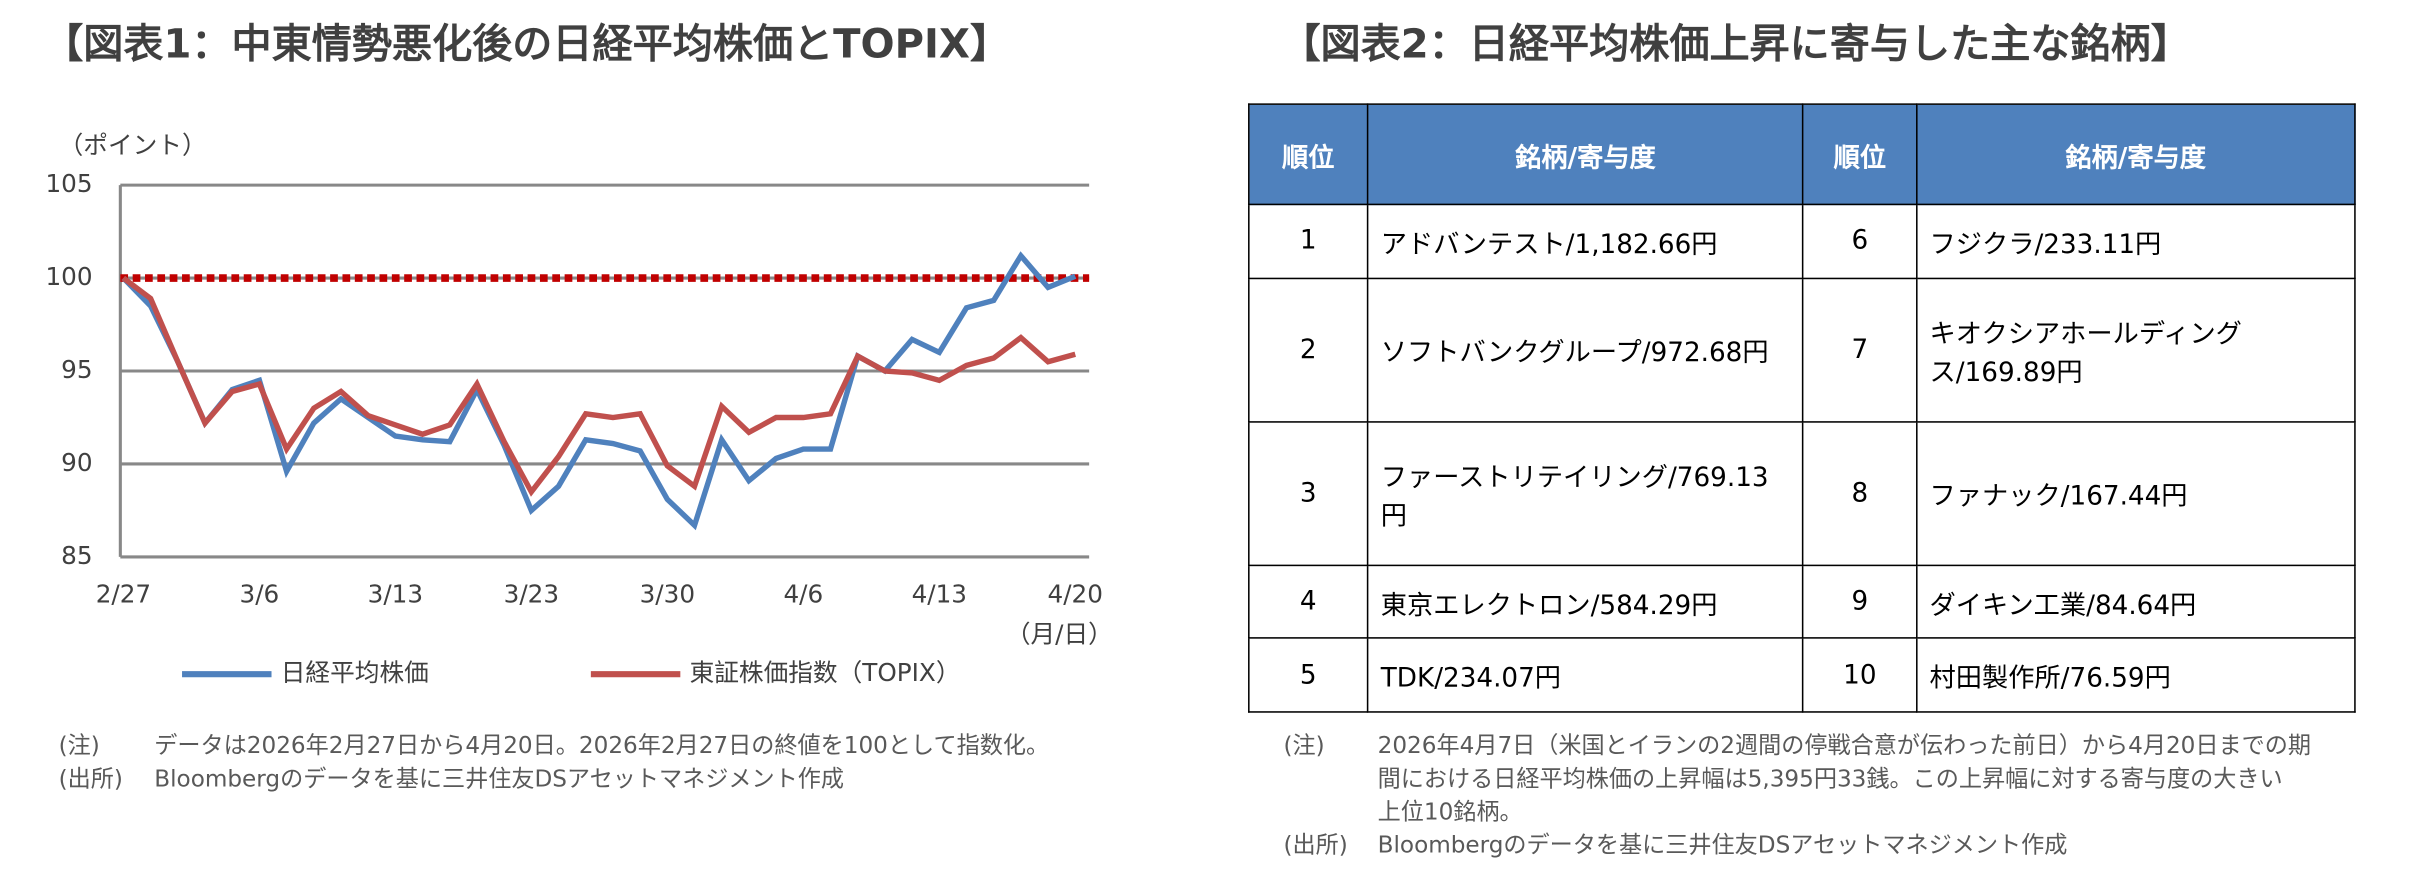  What do you see at coordinates (1585, 349) in the screenshot?
I see `stock-cell: ソフトバンクグループ/972.68円` at bounding box center [1585, 349].